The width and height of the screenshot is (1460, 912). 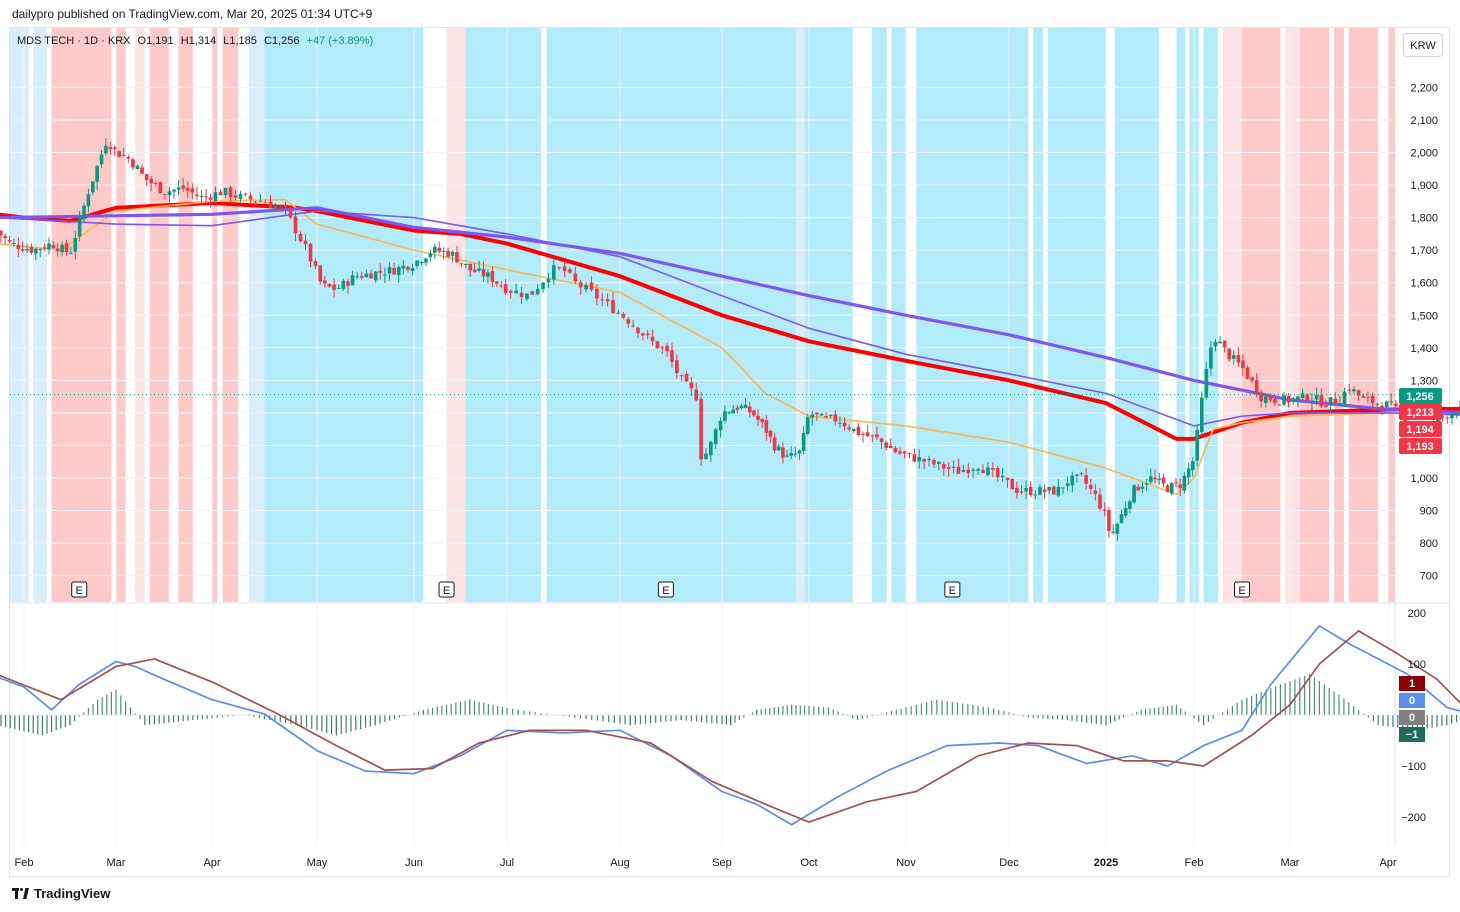 I want to click on price-tick-label: 2,100, so click(x=1424, y=121).